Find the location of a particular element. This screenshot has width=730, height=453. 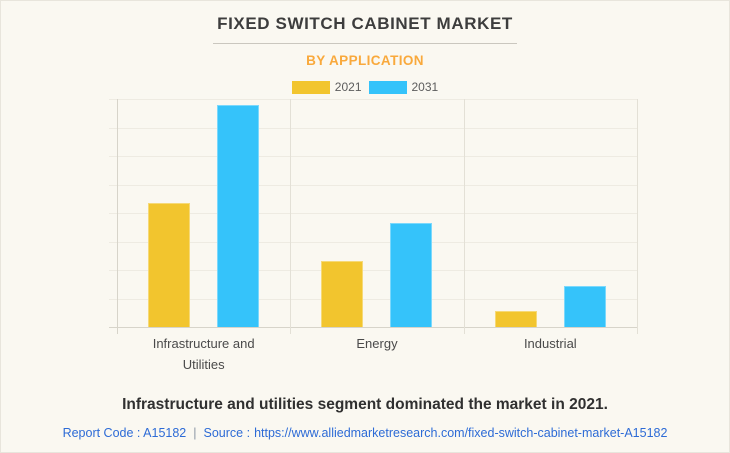

bar-2021-infrastructure-and-utilities is located at coordinates (169, 265).